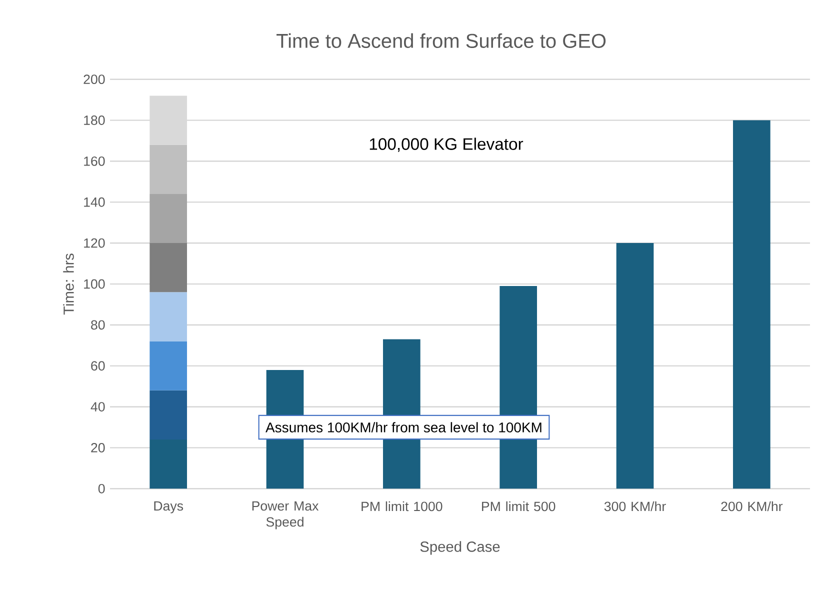 The width and height of the screenshot is (828, 602). What do you see at coordinates (94, 161) in the screenshot?
I see `y-tick-label: 160` at bounding box center [94, 161].